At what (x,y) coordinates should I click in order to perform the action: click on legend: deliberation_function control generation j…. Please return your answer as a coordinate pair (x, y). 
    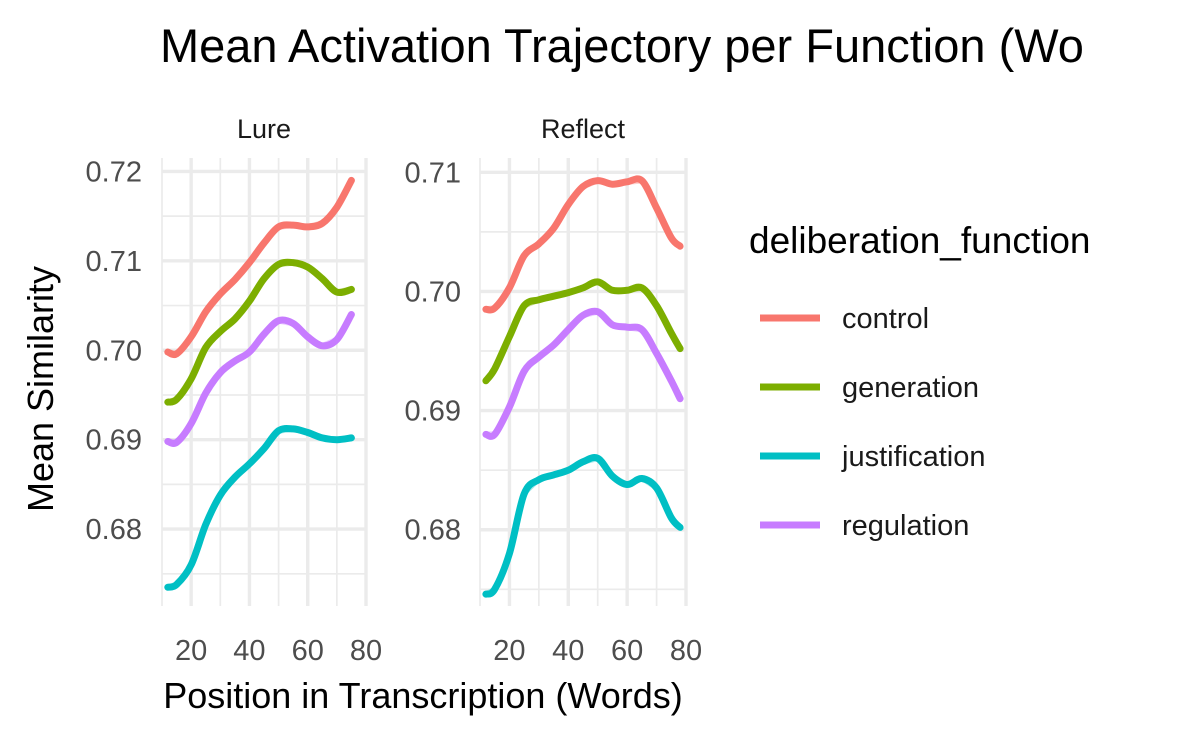
    Looking at the image, I should click on (919, 381).